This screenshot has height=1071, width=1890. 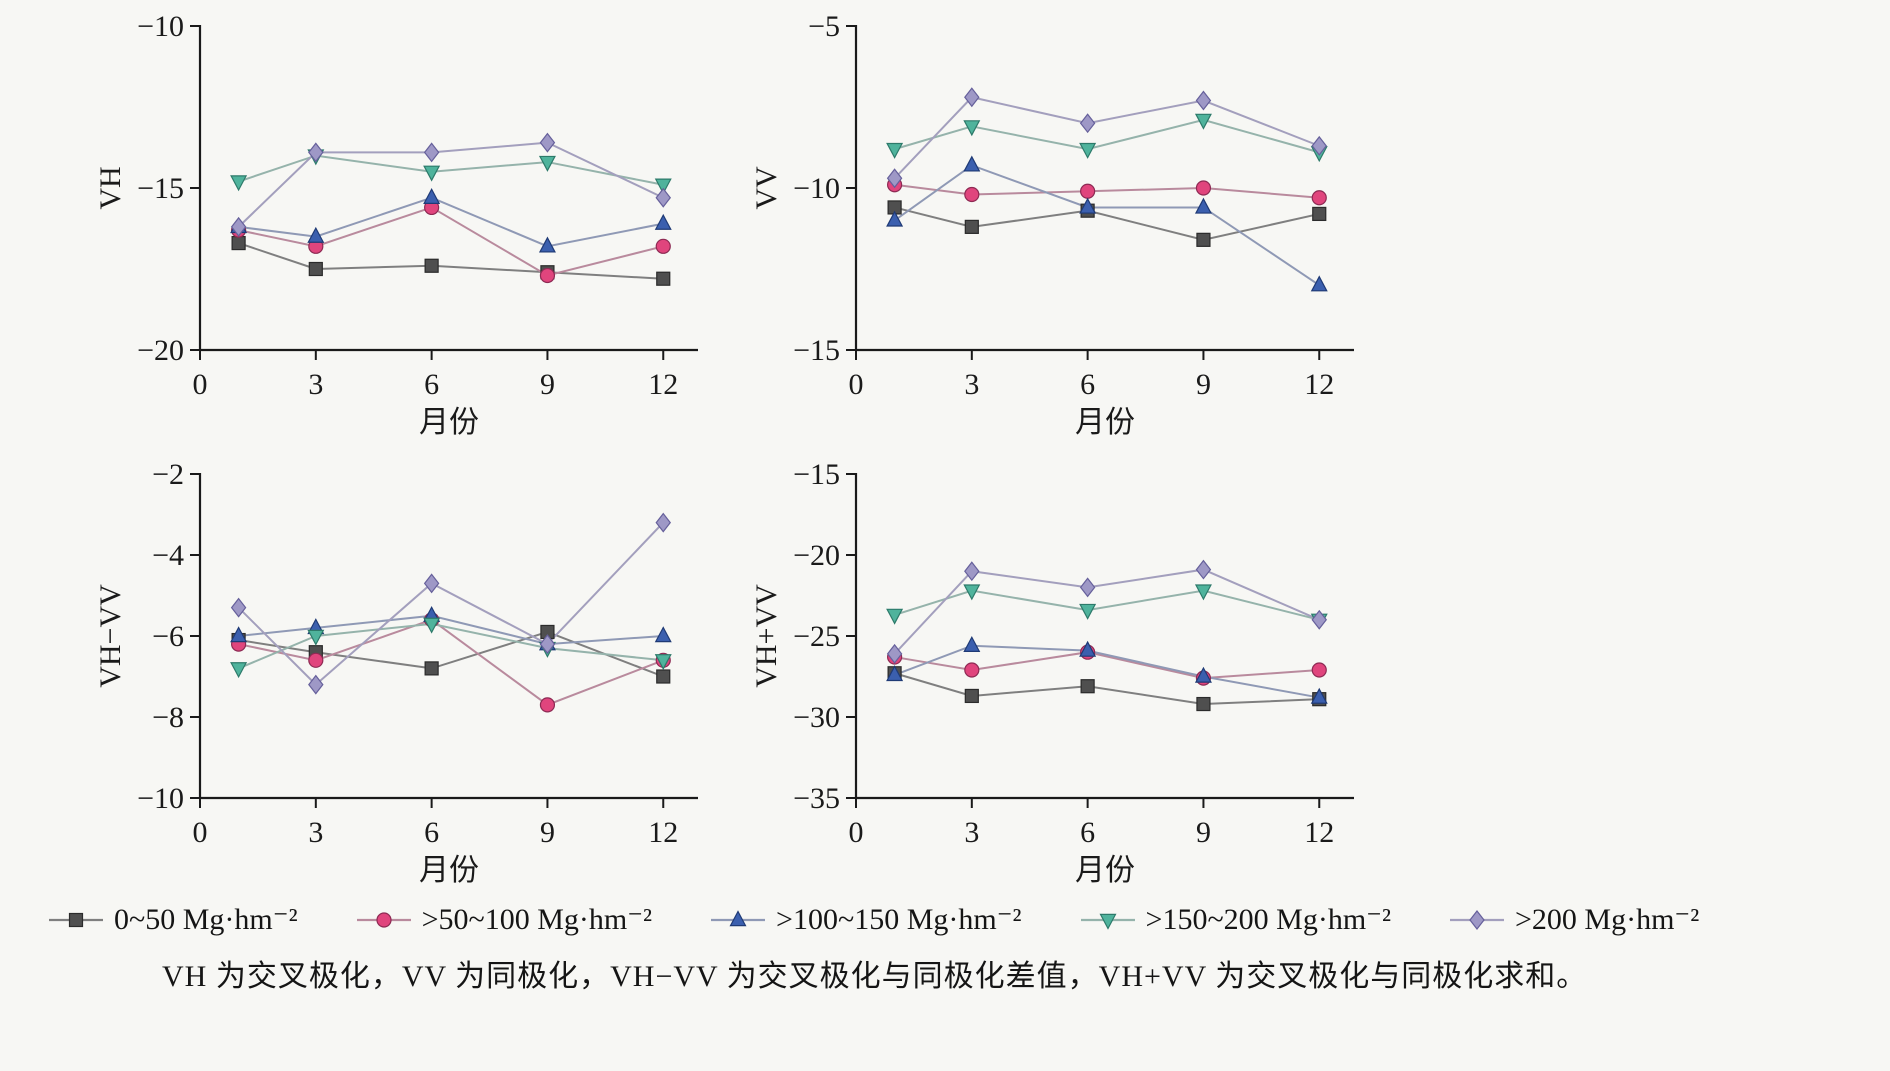 I want to click on chart-vh-plus-vv: −15 −20 −25 −30 −35 0 3 6 9 12 月份 VH+VV, so click(x=1060, y=671).